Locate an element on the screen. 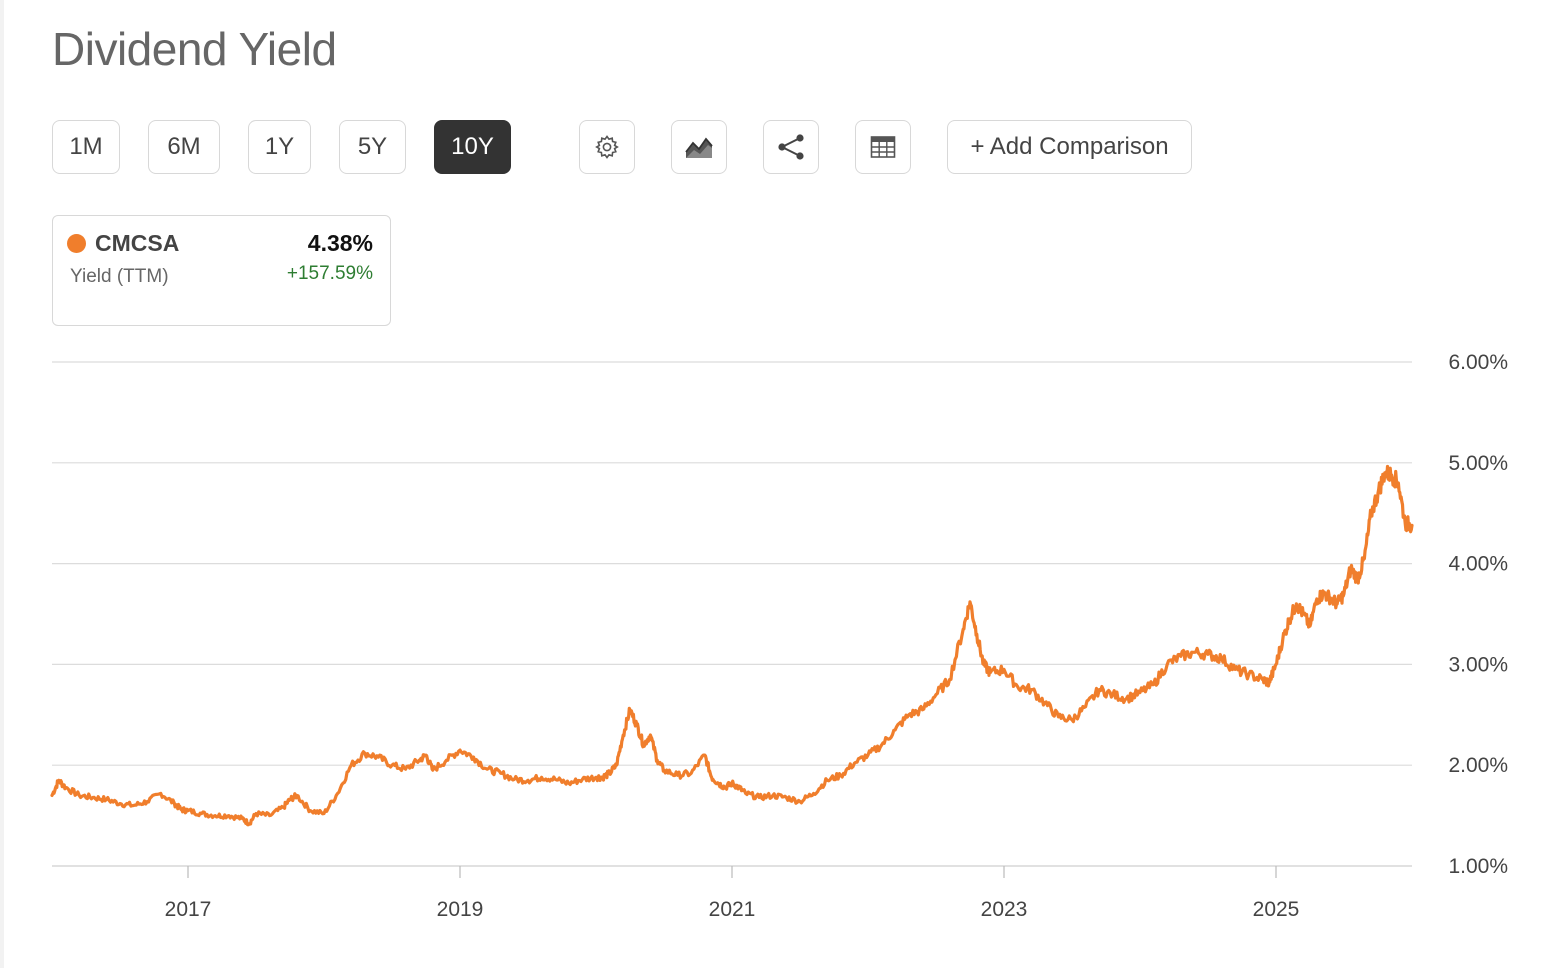 The image size is (1564, 968). y-tick-label: 3.00% is located at coordinates (1478, 664).